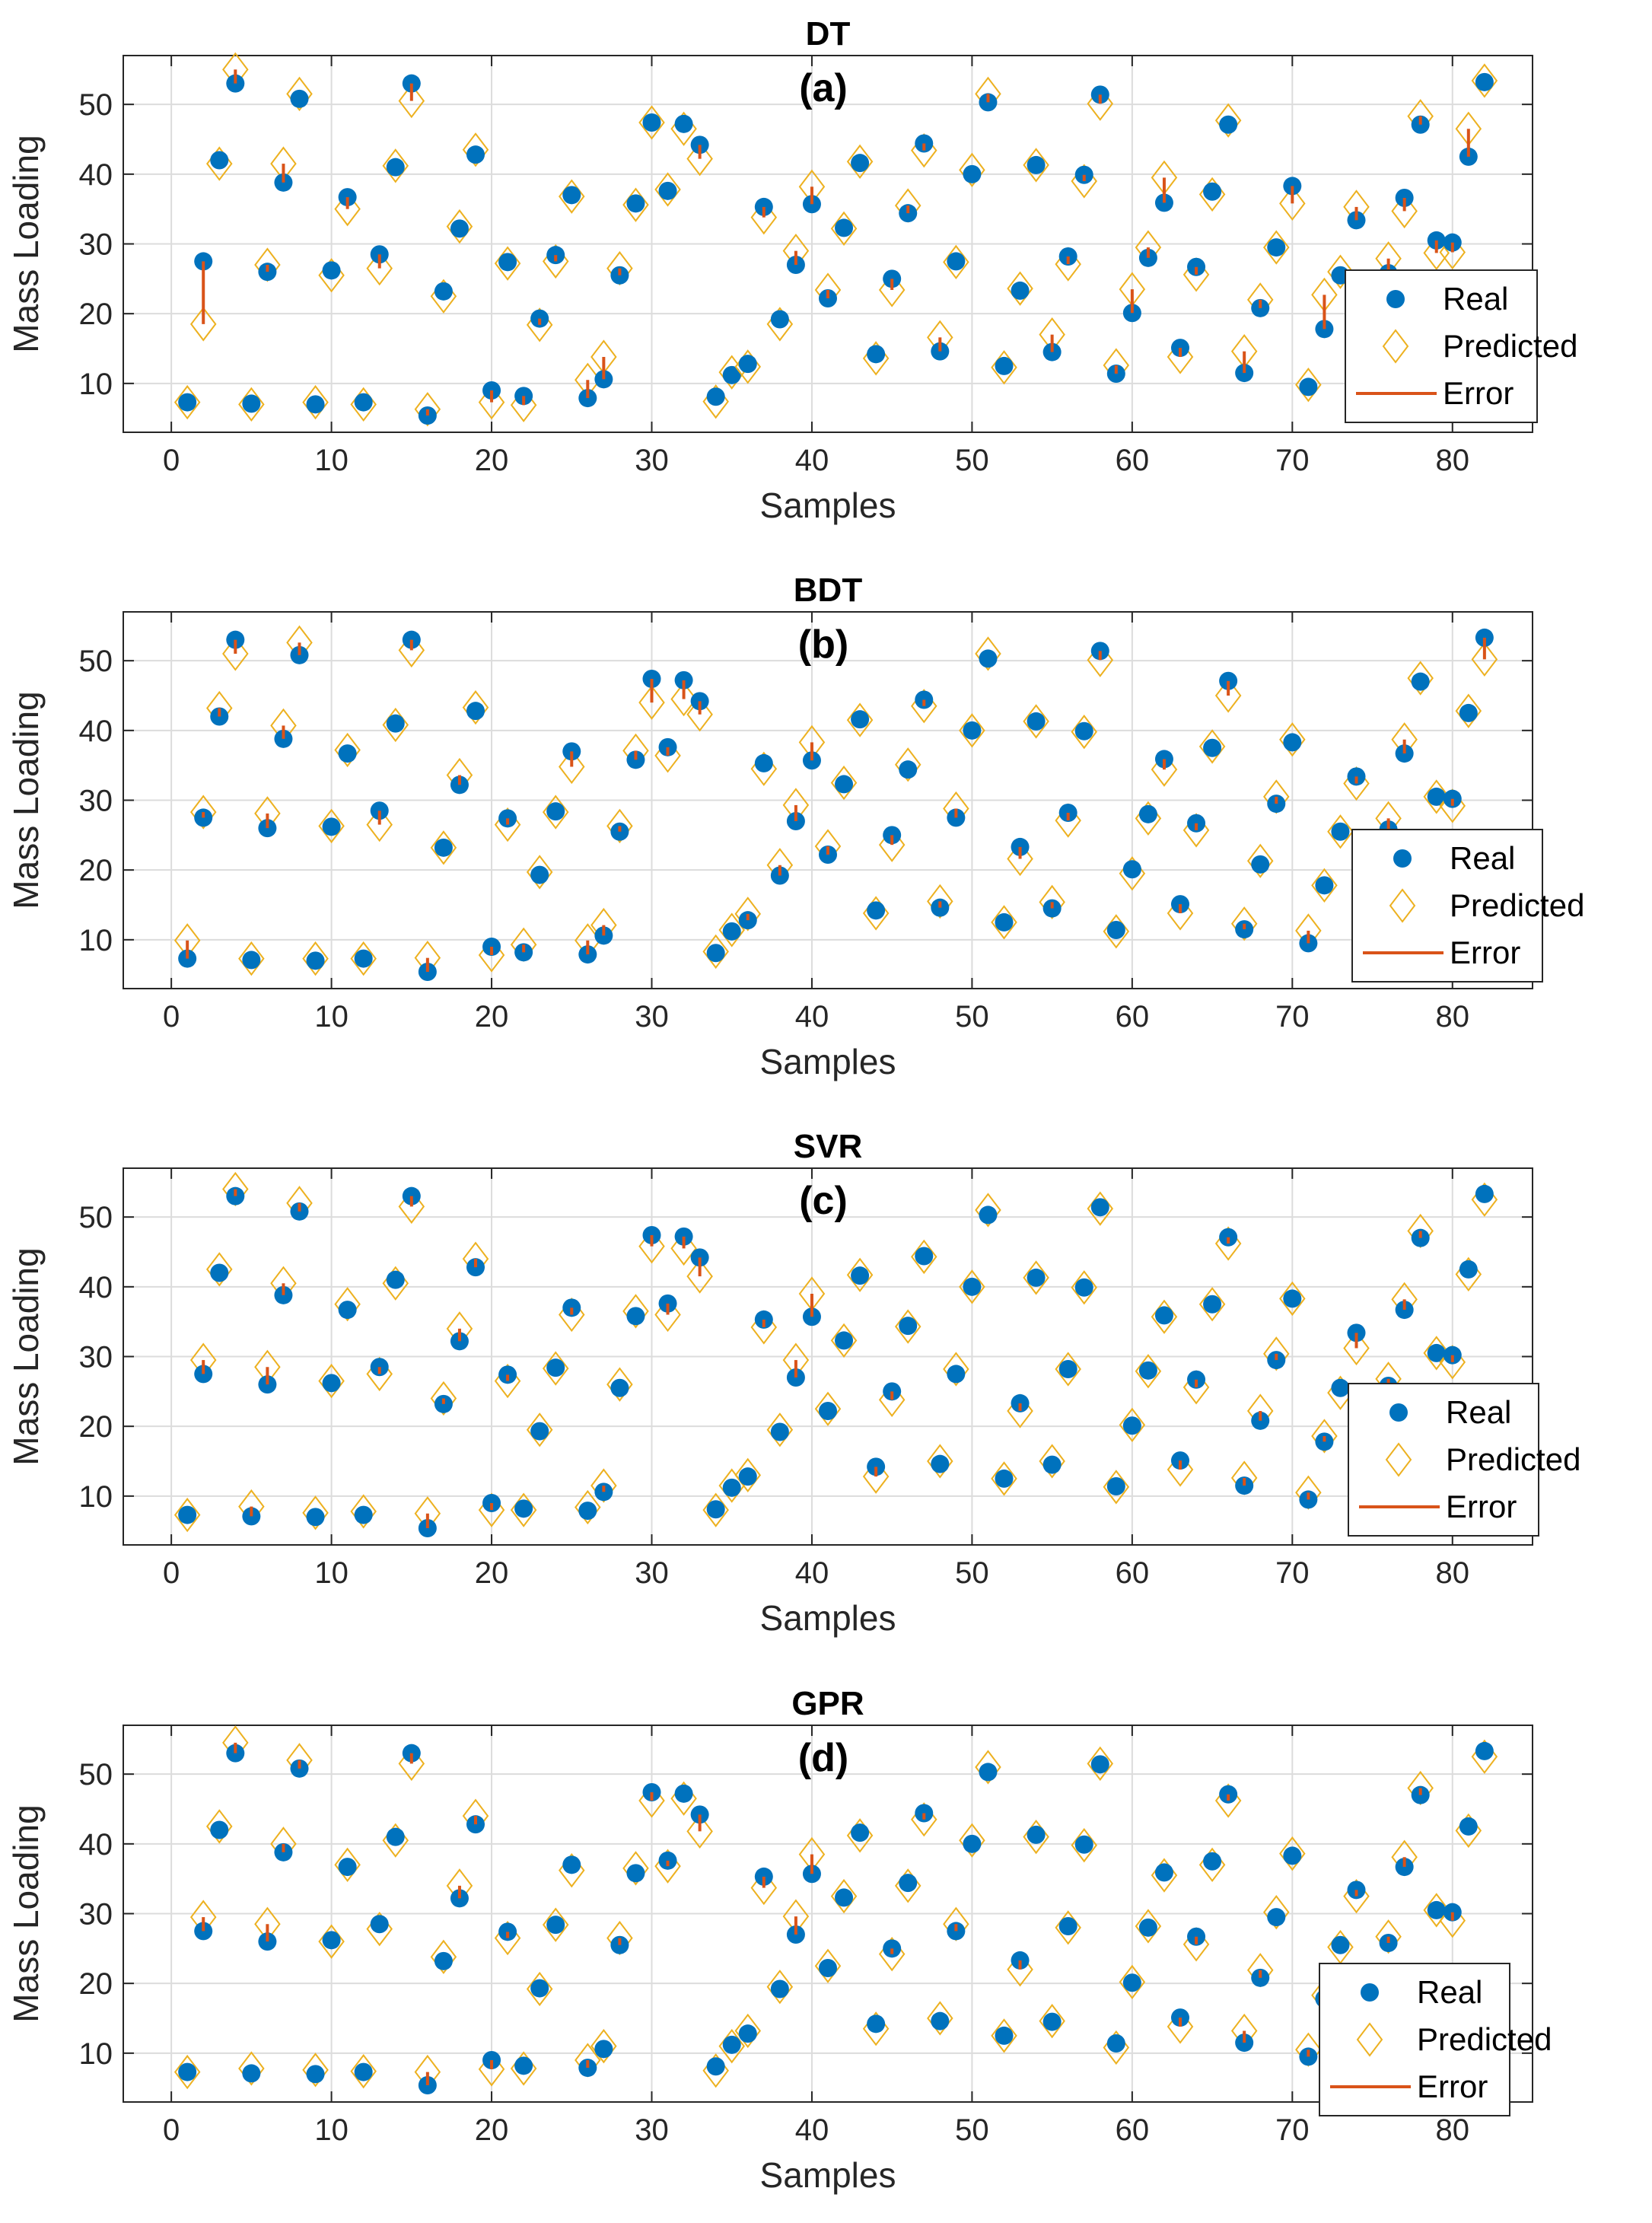 The height and width of the screenshot is (2223, 1652). I want to click on y-tick-label: 10, so click(96, 2054).